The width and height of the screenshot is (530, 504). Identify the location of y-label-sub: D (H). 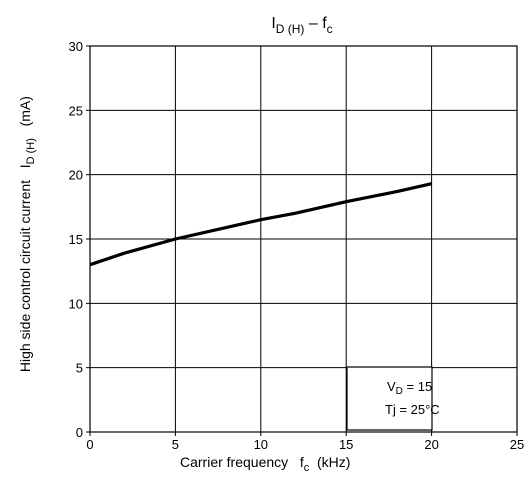
(31, 151).